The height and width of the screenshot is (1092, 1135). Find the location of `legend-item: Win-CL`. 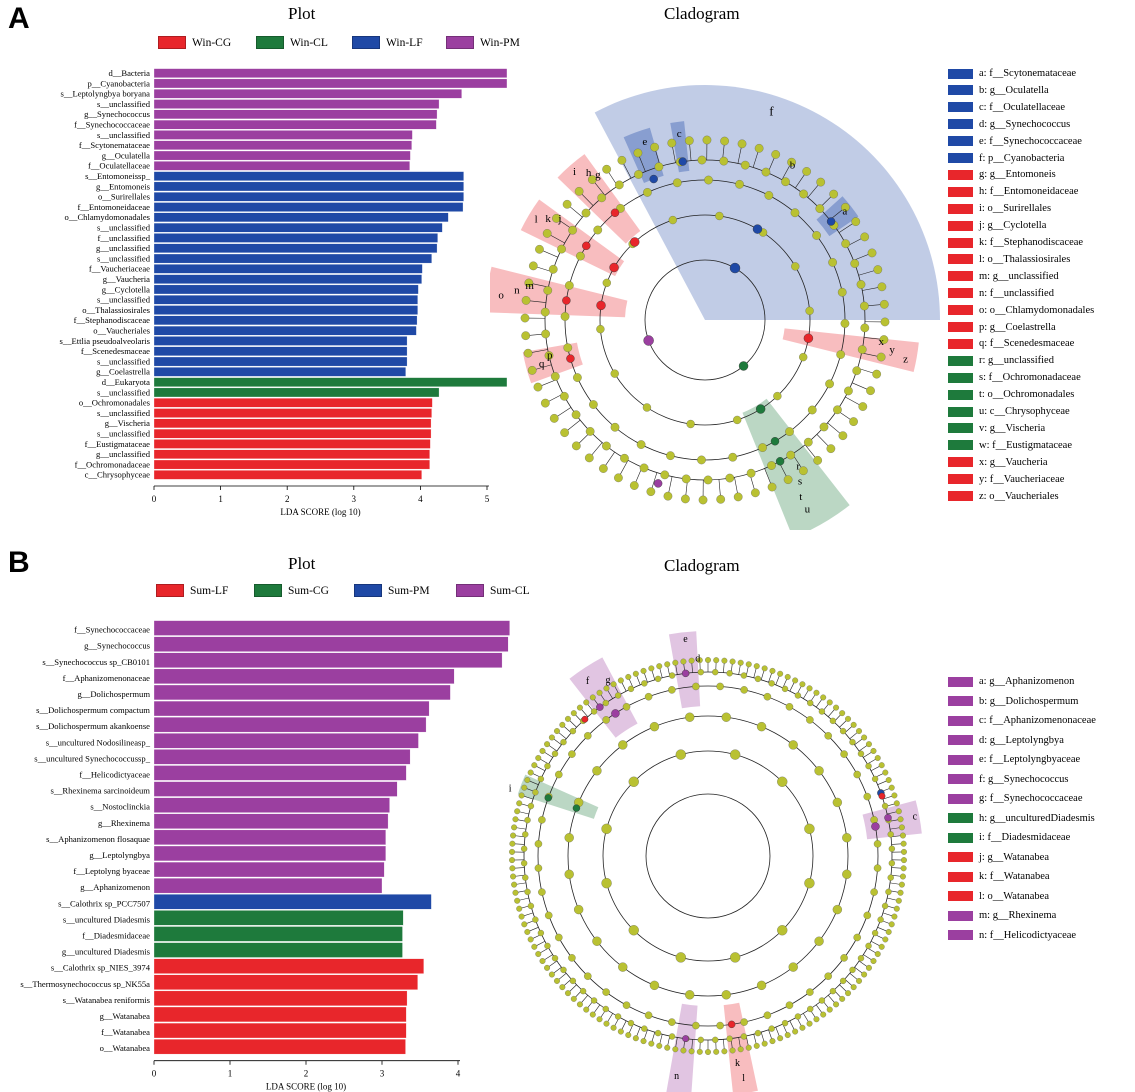

legend-item: Win-CL is located at coordinates (292, 42).